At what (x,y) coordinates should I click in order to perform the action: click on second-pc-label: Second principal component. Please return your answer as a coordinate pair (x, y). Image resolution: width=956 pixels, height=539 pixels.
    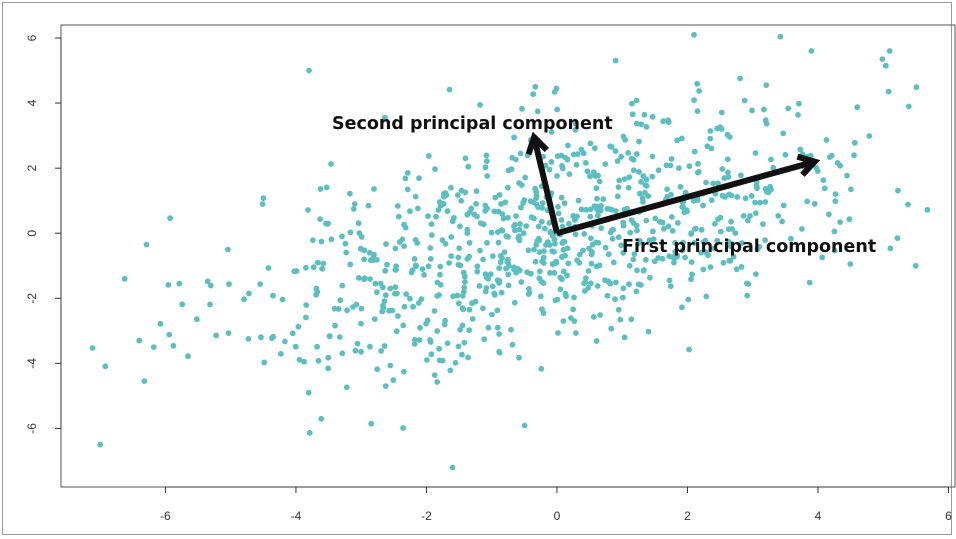
    Looking at the image, I should click on (472, 124).